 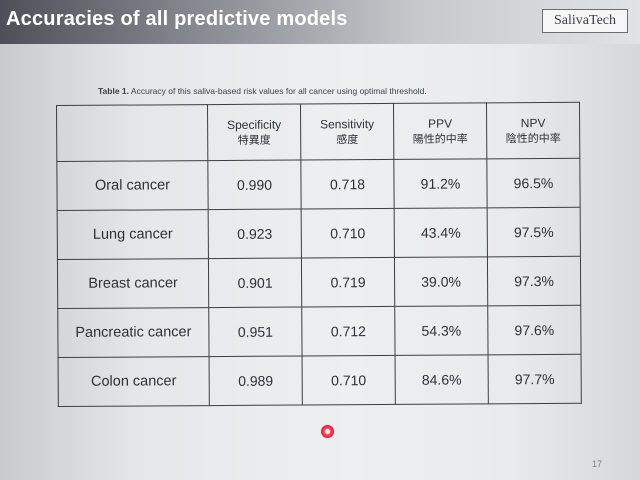 What do you see at coordinates (347, 184) in the screenshot?
I see `sensitivity-cell: 0.718` at bounding box center [347, 184].